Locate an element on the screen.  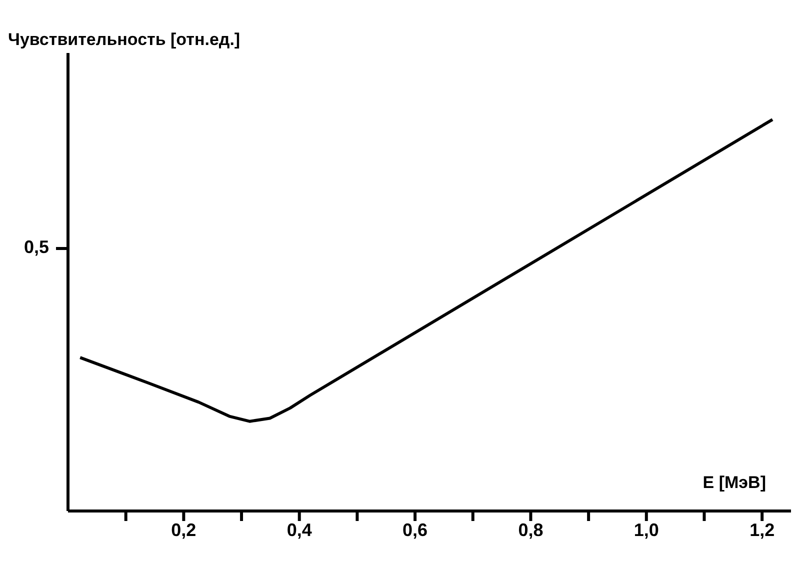
x-axis-title: E [МэВ] is located at coordinates (734, 483).